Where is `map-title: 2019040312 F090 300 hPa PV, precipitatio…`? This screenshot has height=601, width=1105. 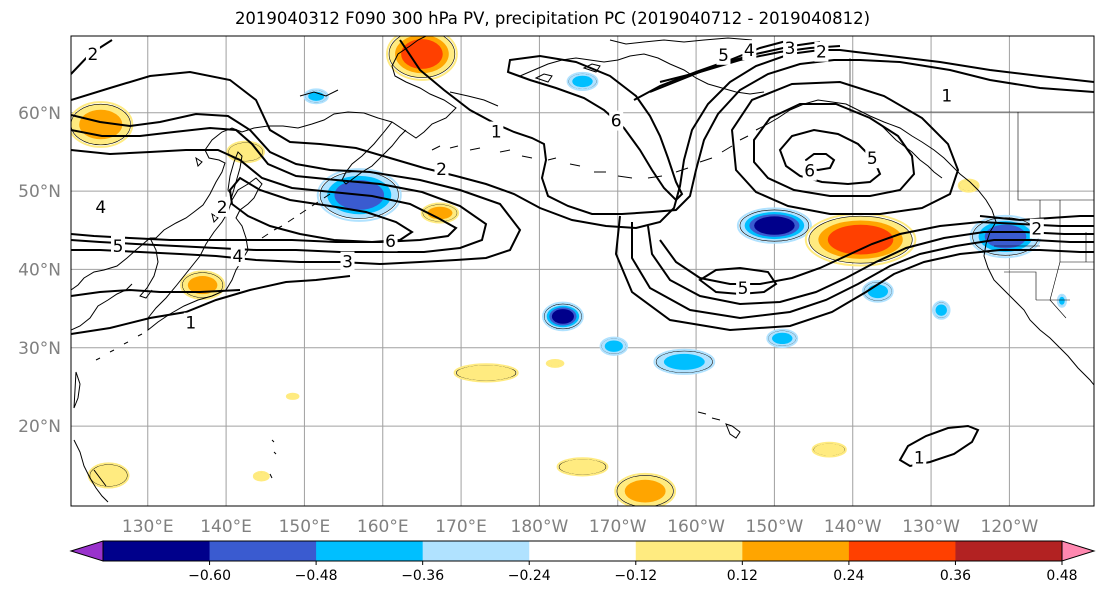
map-title: 2019040312 F090 300 hPa PV, precipitatio… is located at coordinates (552, 18).